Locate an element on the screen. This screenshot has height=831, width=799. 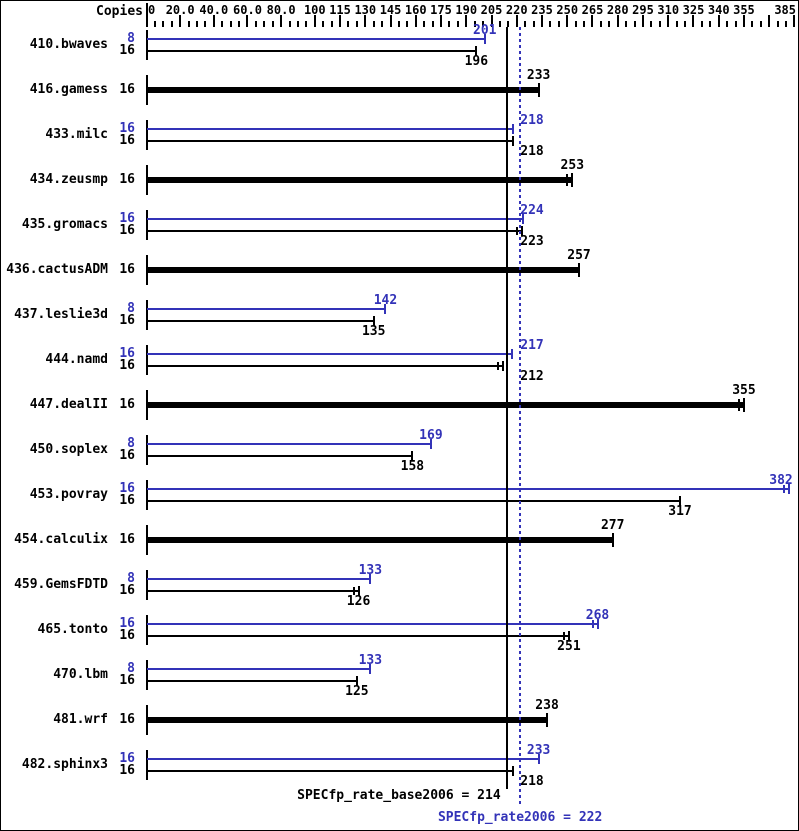
axis-tick-label: 205 is located at coordinates (491, 10).